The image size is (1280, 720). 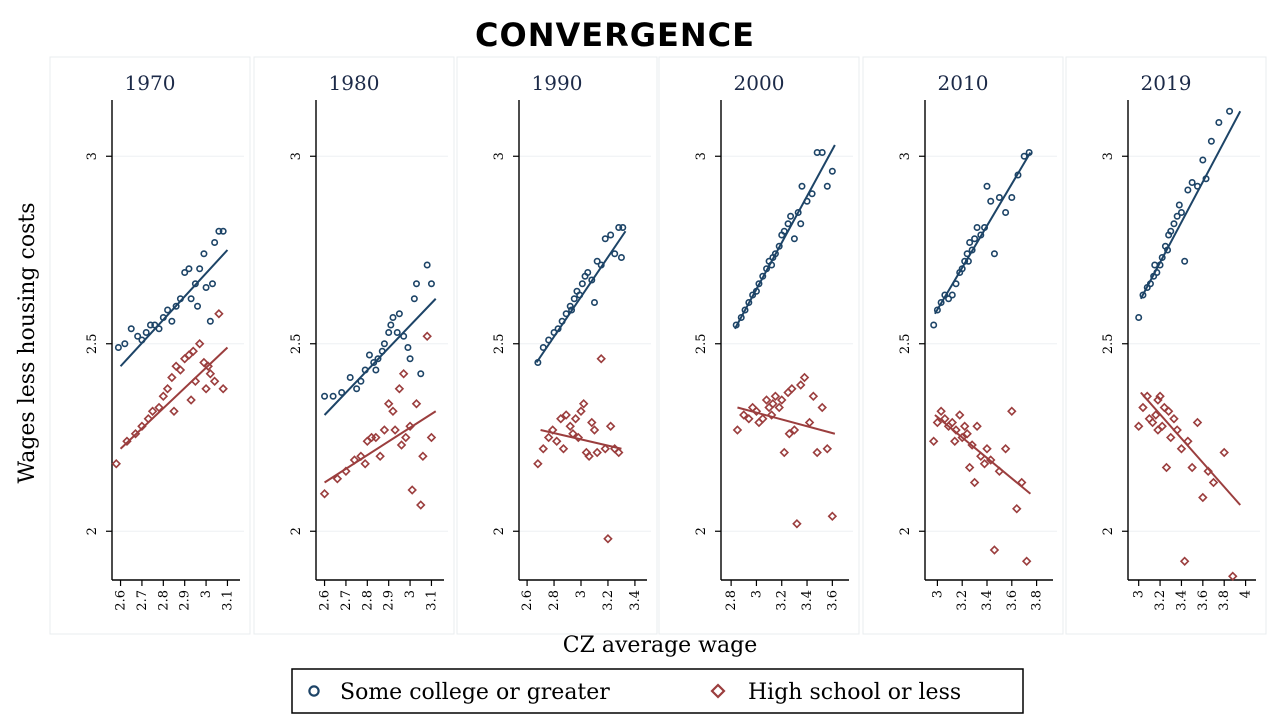 I want to click on y-tick-label: 2.5, so click(x=1108, y=343).